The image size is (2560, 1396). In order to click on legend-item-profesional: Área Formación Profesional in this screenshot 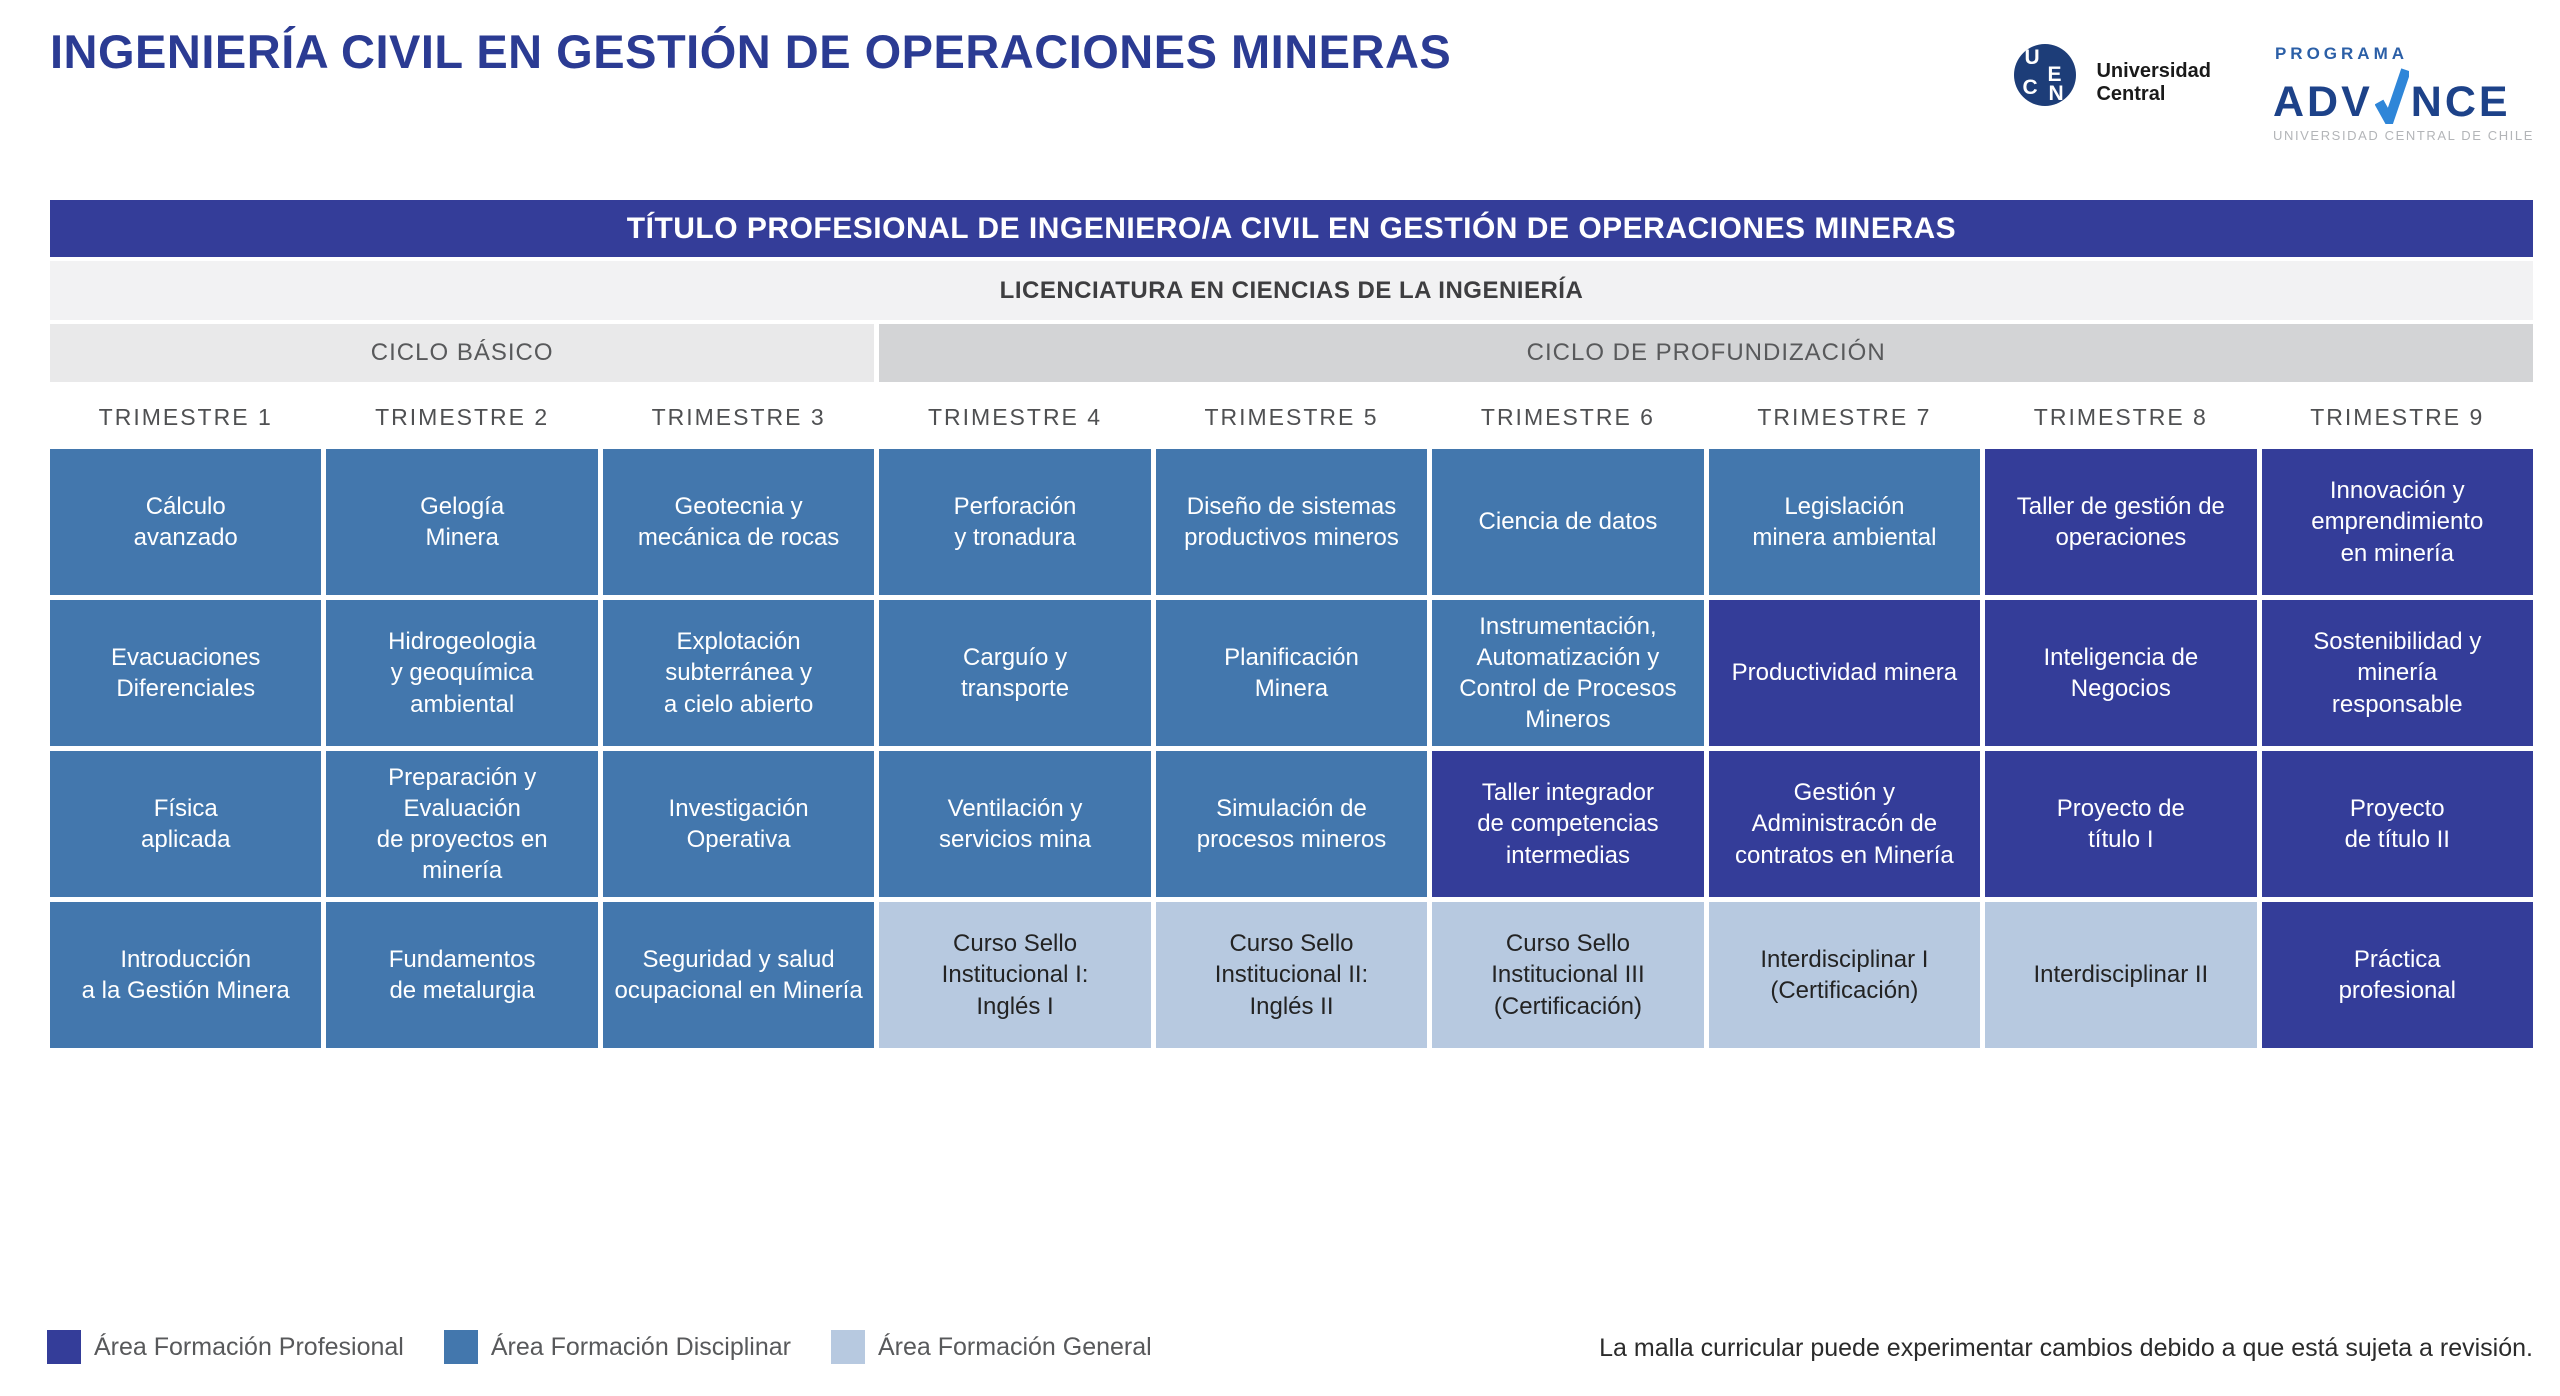, I will do `click(225, 1347)`.